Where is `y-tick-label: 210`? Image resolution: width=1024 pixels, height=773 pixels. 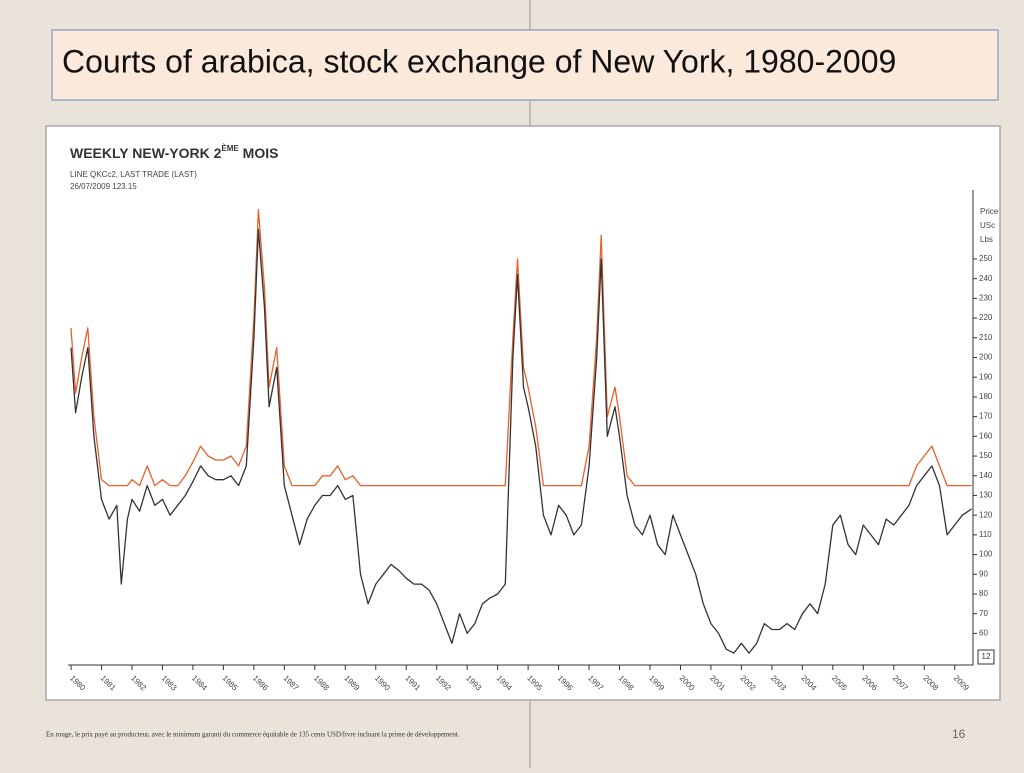 y-tick-label: 210 is located at coordinates (986, 337).